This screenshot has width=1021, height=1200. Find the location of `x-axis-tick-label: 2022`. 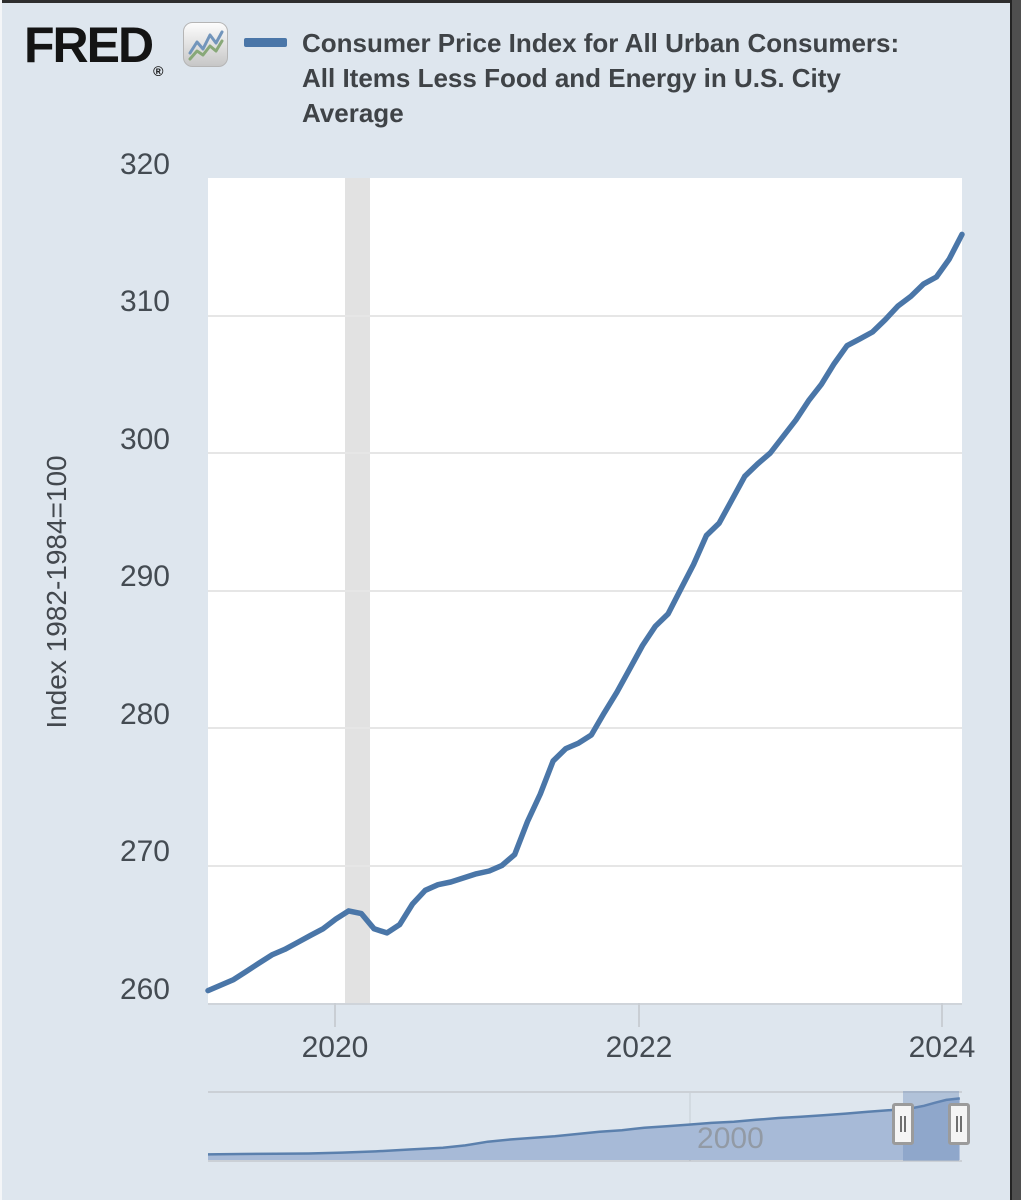

x-axis-tick-label: 2022 is located at coordinates (639, 1047).